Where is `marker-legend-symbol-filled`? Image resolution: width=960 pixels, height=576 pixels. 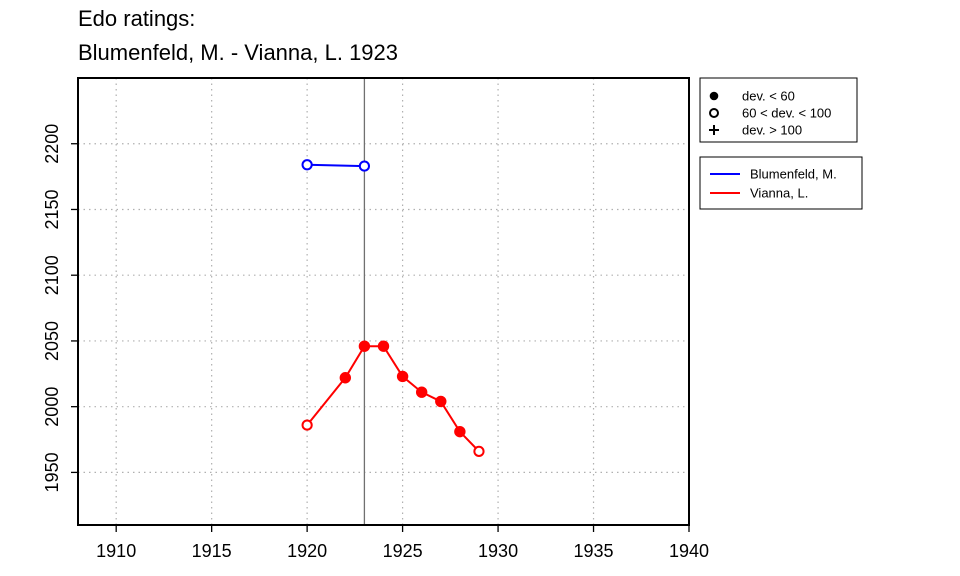
marker-legend-symbol-filled is located at coordinates (714, 96).